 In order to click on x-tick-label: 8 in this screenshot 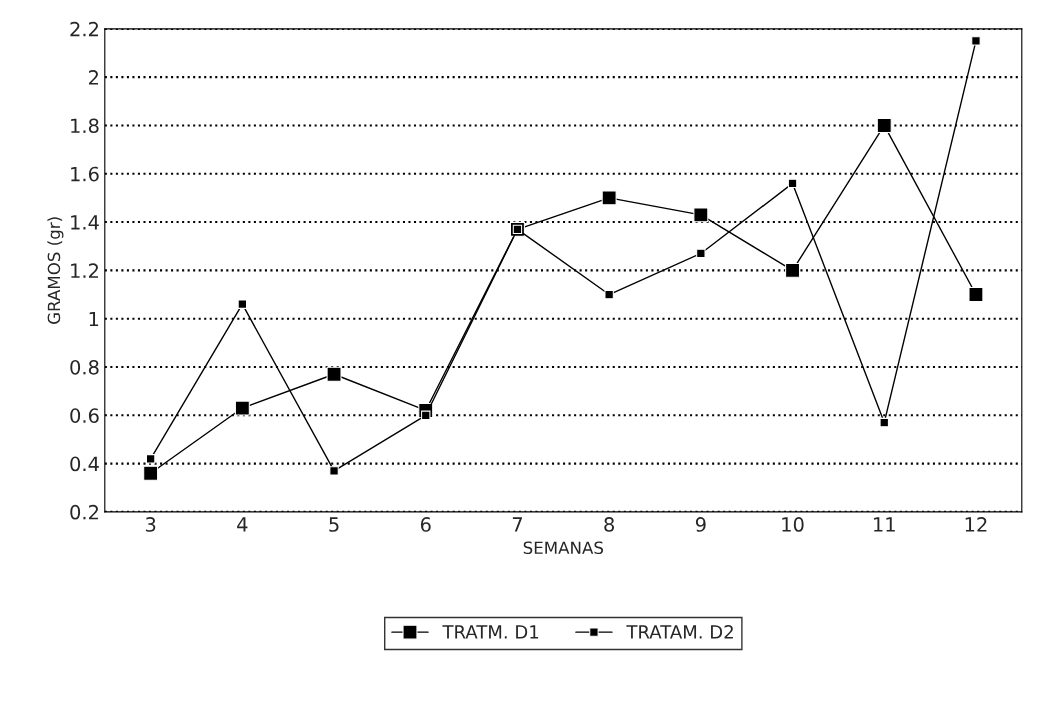, I will do `click(609, 524)`.